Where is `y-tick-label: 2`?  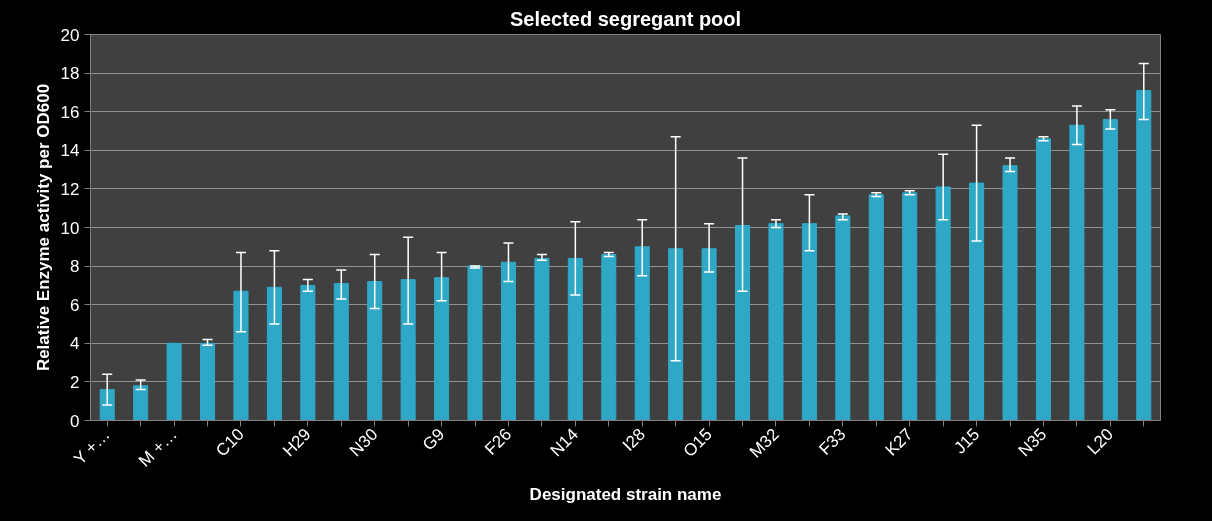
y-tick-label: 2 is located at coordinates (75, 382).